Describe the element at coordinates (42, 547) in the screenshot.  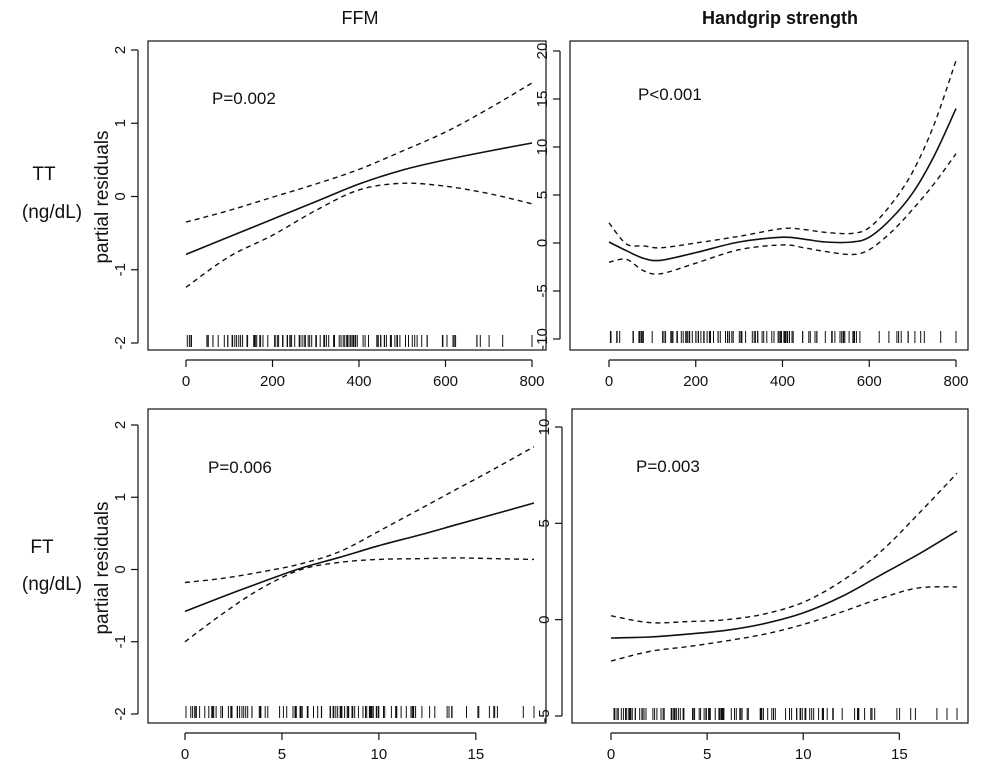
I see `row-label-ft: FT` at that location.